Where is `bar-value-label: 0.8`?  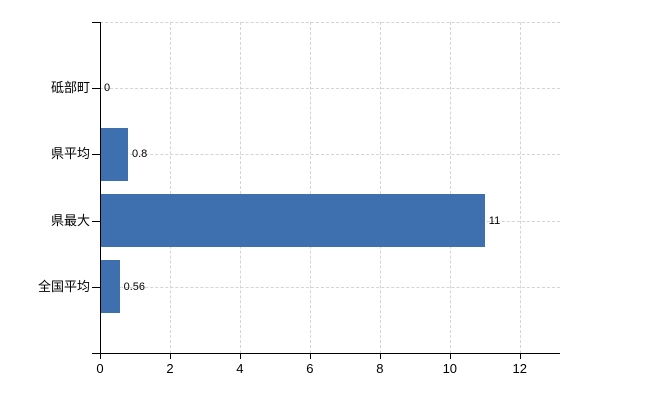 bar-value-label: 0.8 is located at coordinates (139, 154).